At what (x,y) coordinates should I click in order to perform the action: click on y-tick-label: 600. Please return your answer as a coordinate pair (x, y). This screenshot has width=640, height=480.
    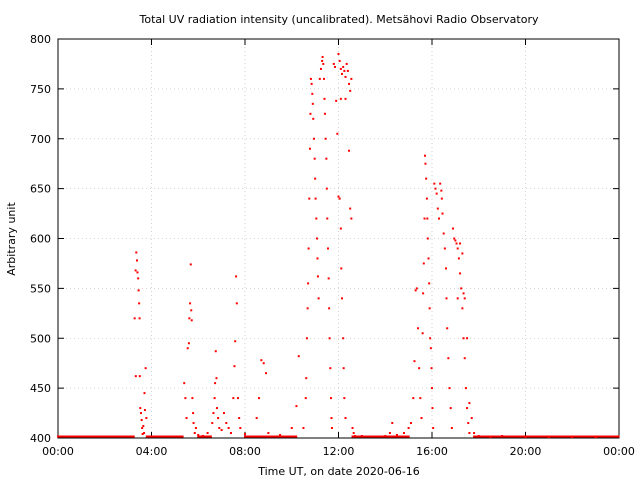
    Looking at the image, I should click on (40, 239).